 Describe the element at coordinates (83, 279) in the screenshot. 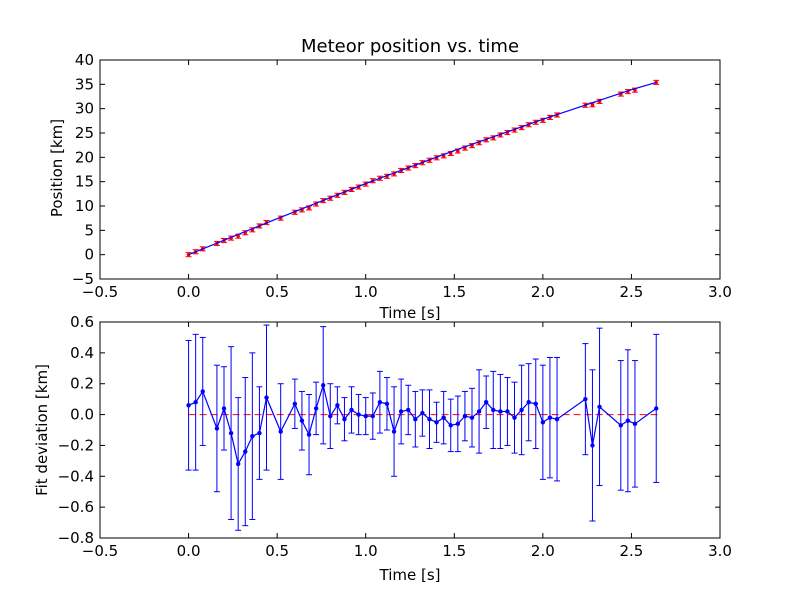

I see `y-tick-label: −5` at that location.